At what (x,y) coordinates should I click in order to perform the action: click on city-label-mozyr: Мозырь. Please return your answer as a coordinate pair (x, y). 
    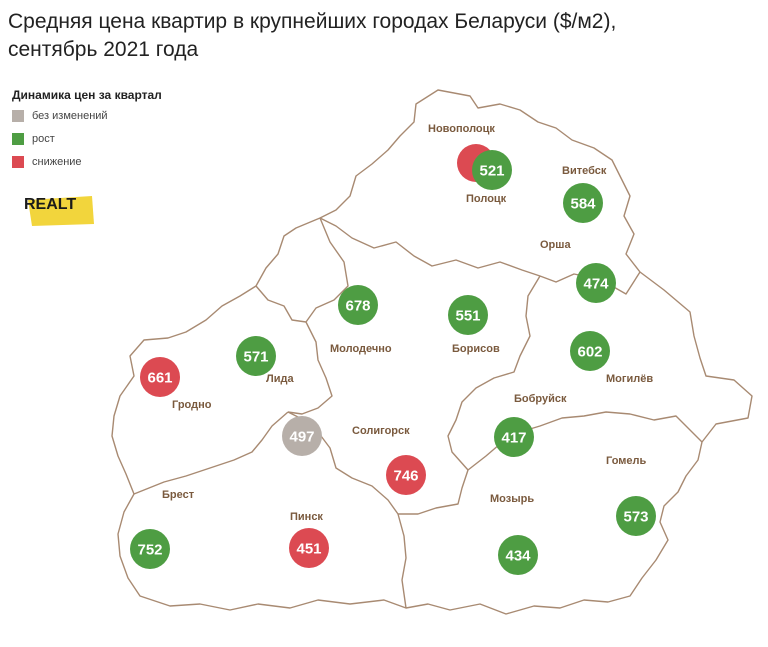
    Looking at the image, I should click on (512, 499).